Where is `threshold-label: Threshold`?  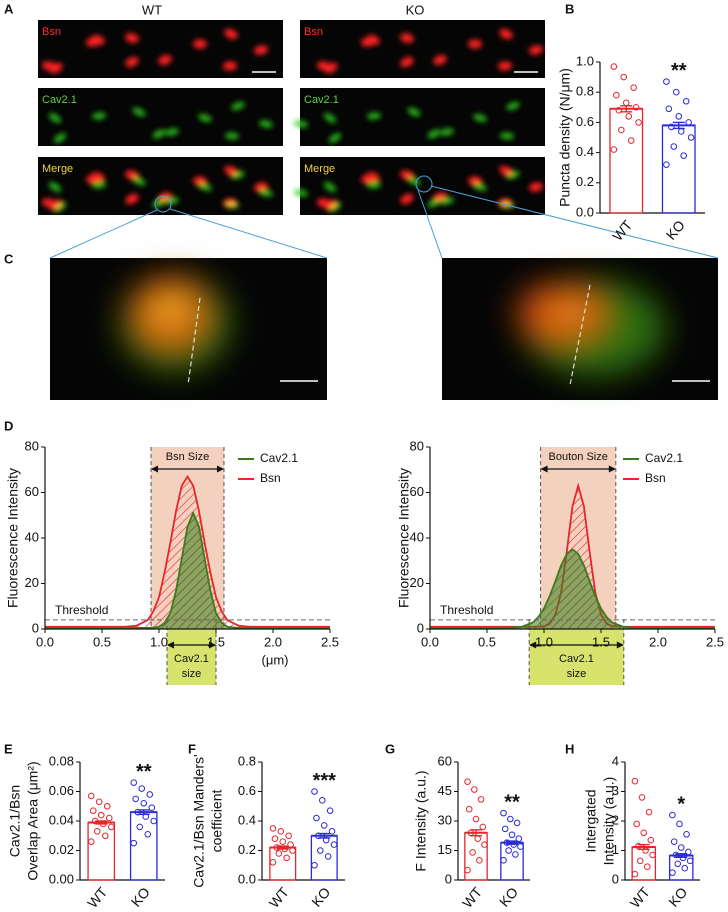
threshold-label: Threshold is located at coordinates (466, 610).